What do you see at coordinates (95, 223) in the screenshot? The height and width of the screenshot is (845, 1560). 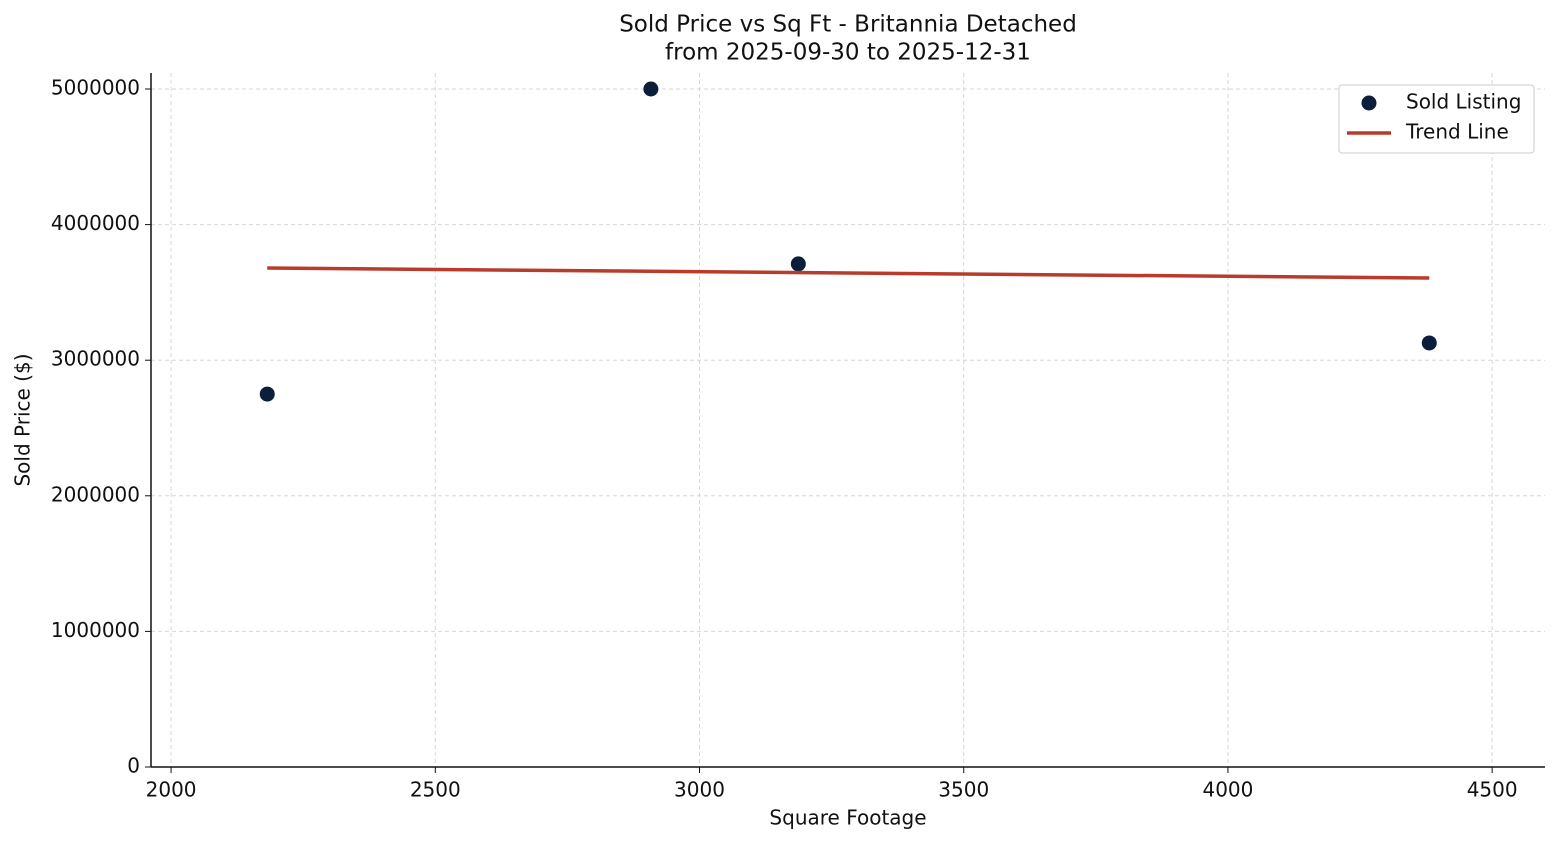 I see `y-tick-label: 4000000` at bounding box center [95, 223].